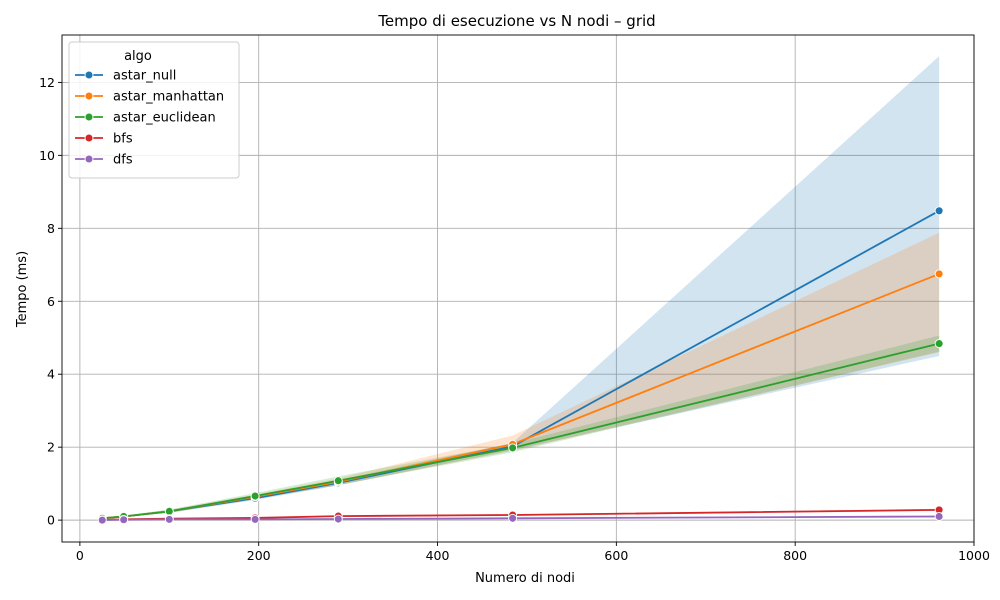 This screenshot has height=600, width=1000. Describe the element at coordinates (80, 555) in the screenshot. I see `x-tick-label: 0` at that location.